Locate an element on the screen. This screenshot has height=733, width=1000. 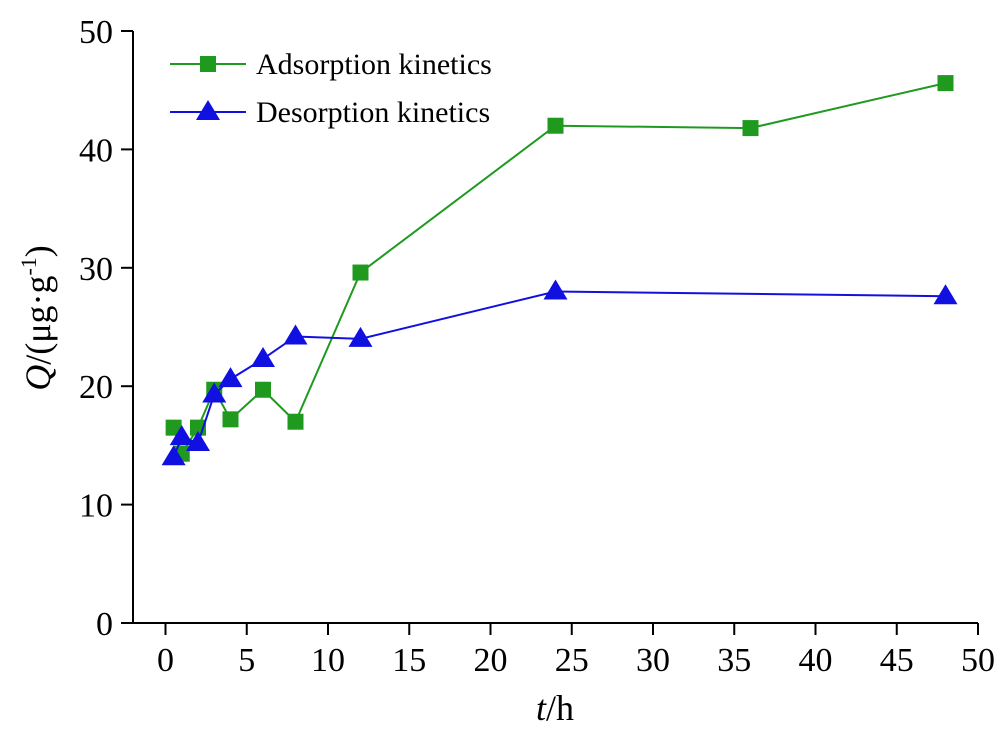
legend: Adsorption kinetics Desorption kinetics is located at coordinates (331, 88).